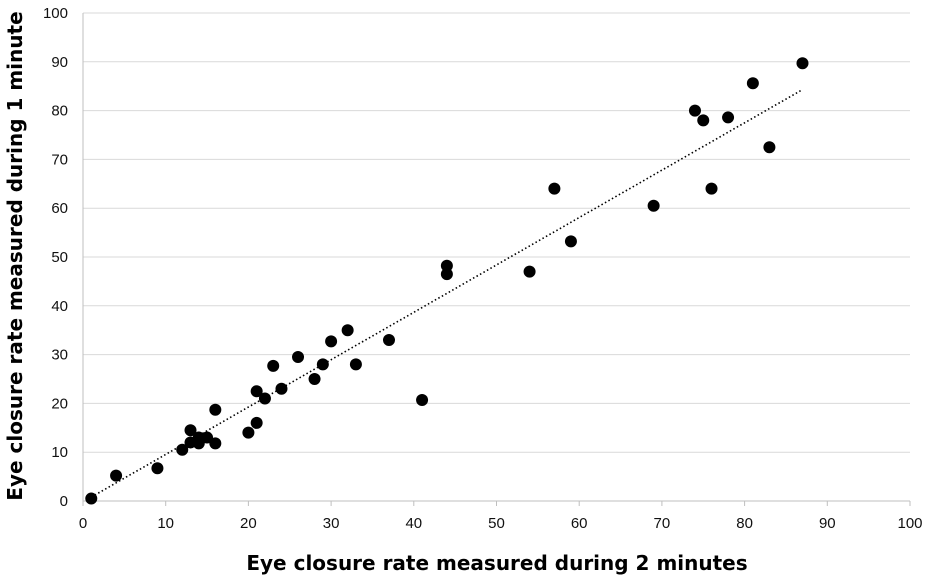 This screenshot has width=931, height=577. Describe the element at coordinates (331, 523) in the screenshot. I see `x-tick-label: 30` at that location.